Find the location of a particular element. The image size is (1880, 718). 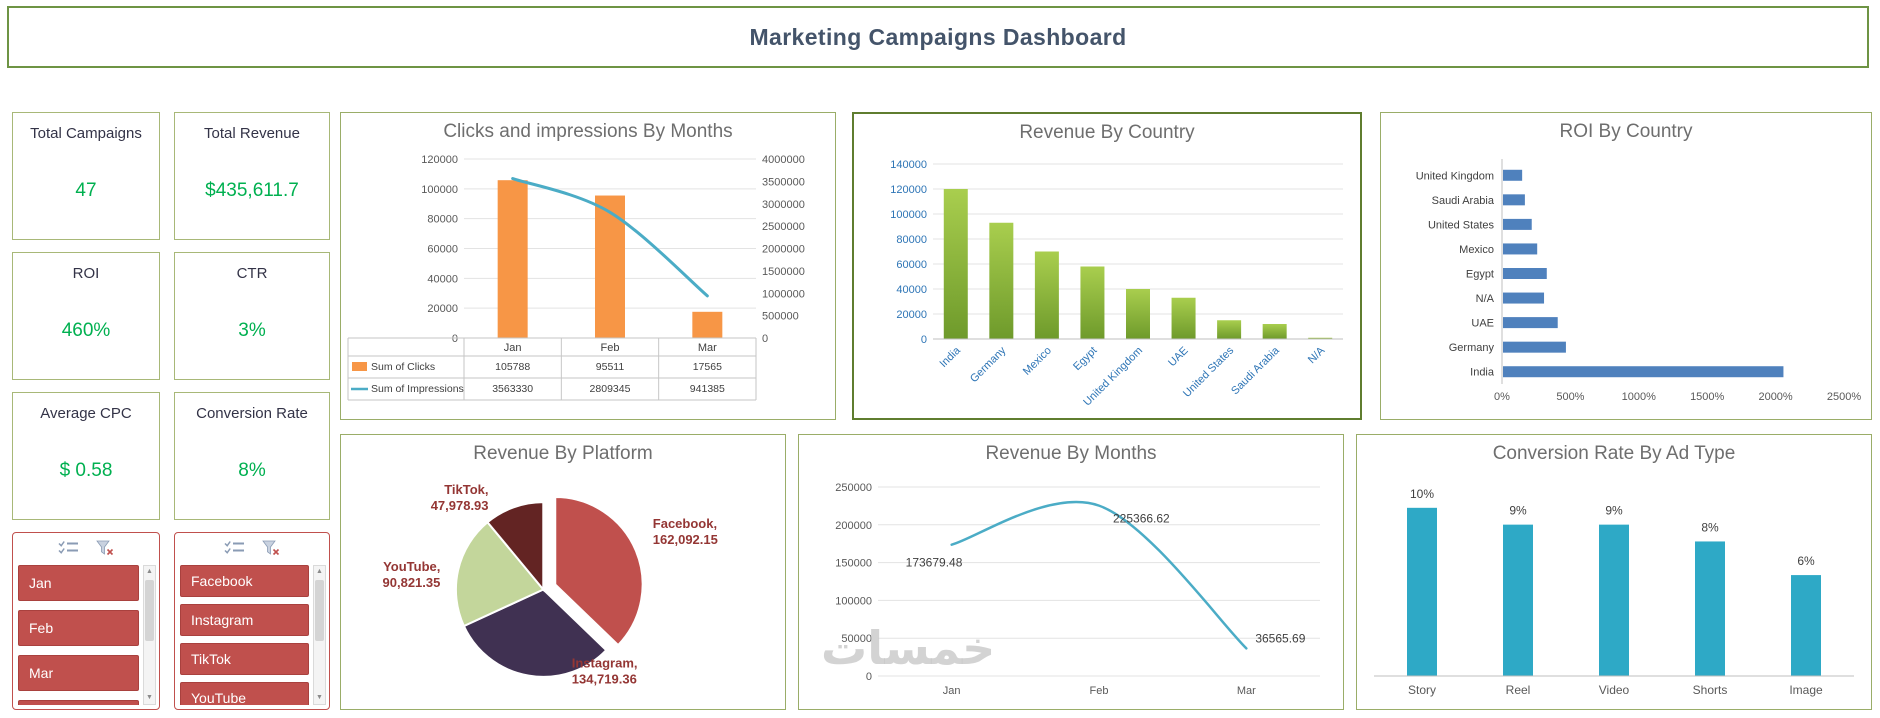

kpi-label: Total Revenue is located at coordinates (252, 133).